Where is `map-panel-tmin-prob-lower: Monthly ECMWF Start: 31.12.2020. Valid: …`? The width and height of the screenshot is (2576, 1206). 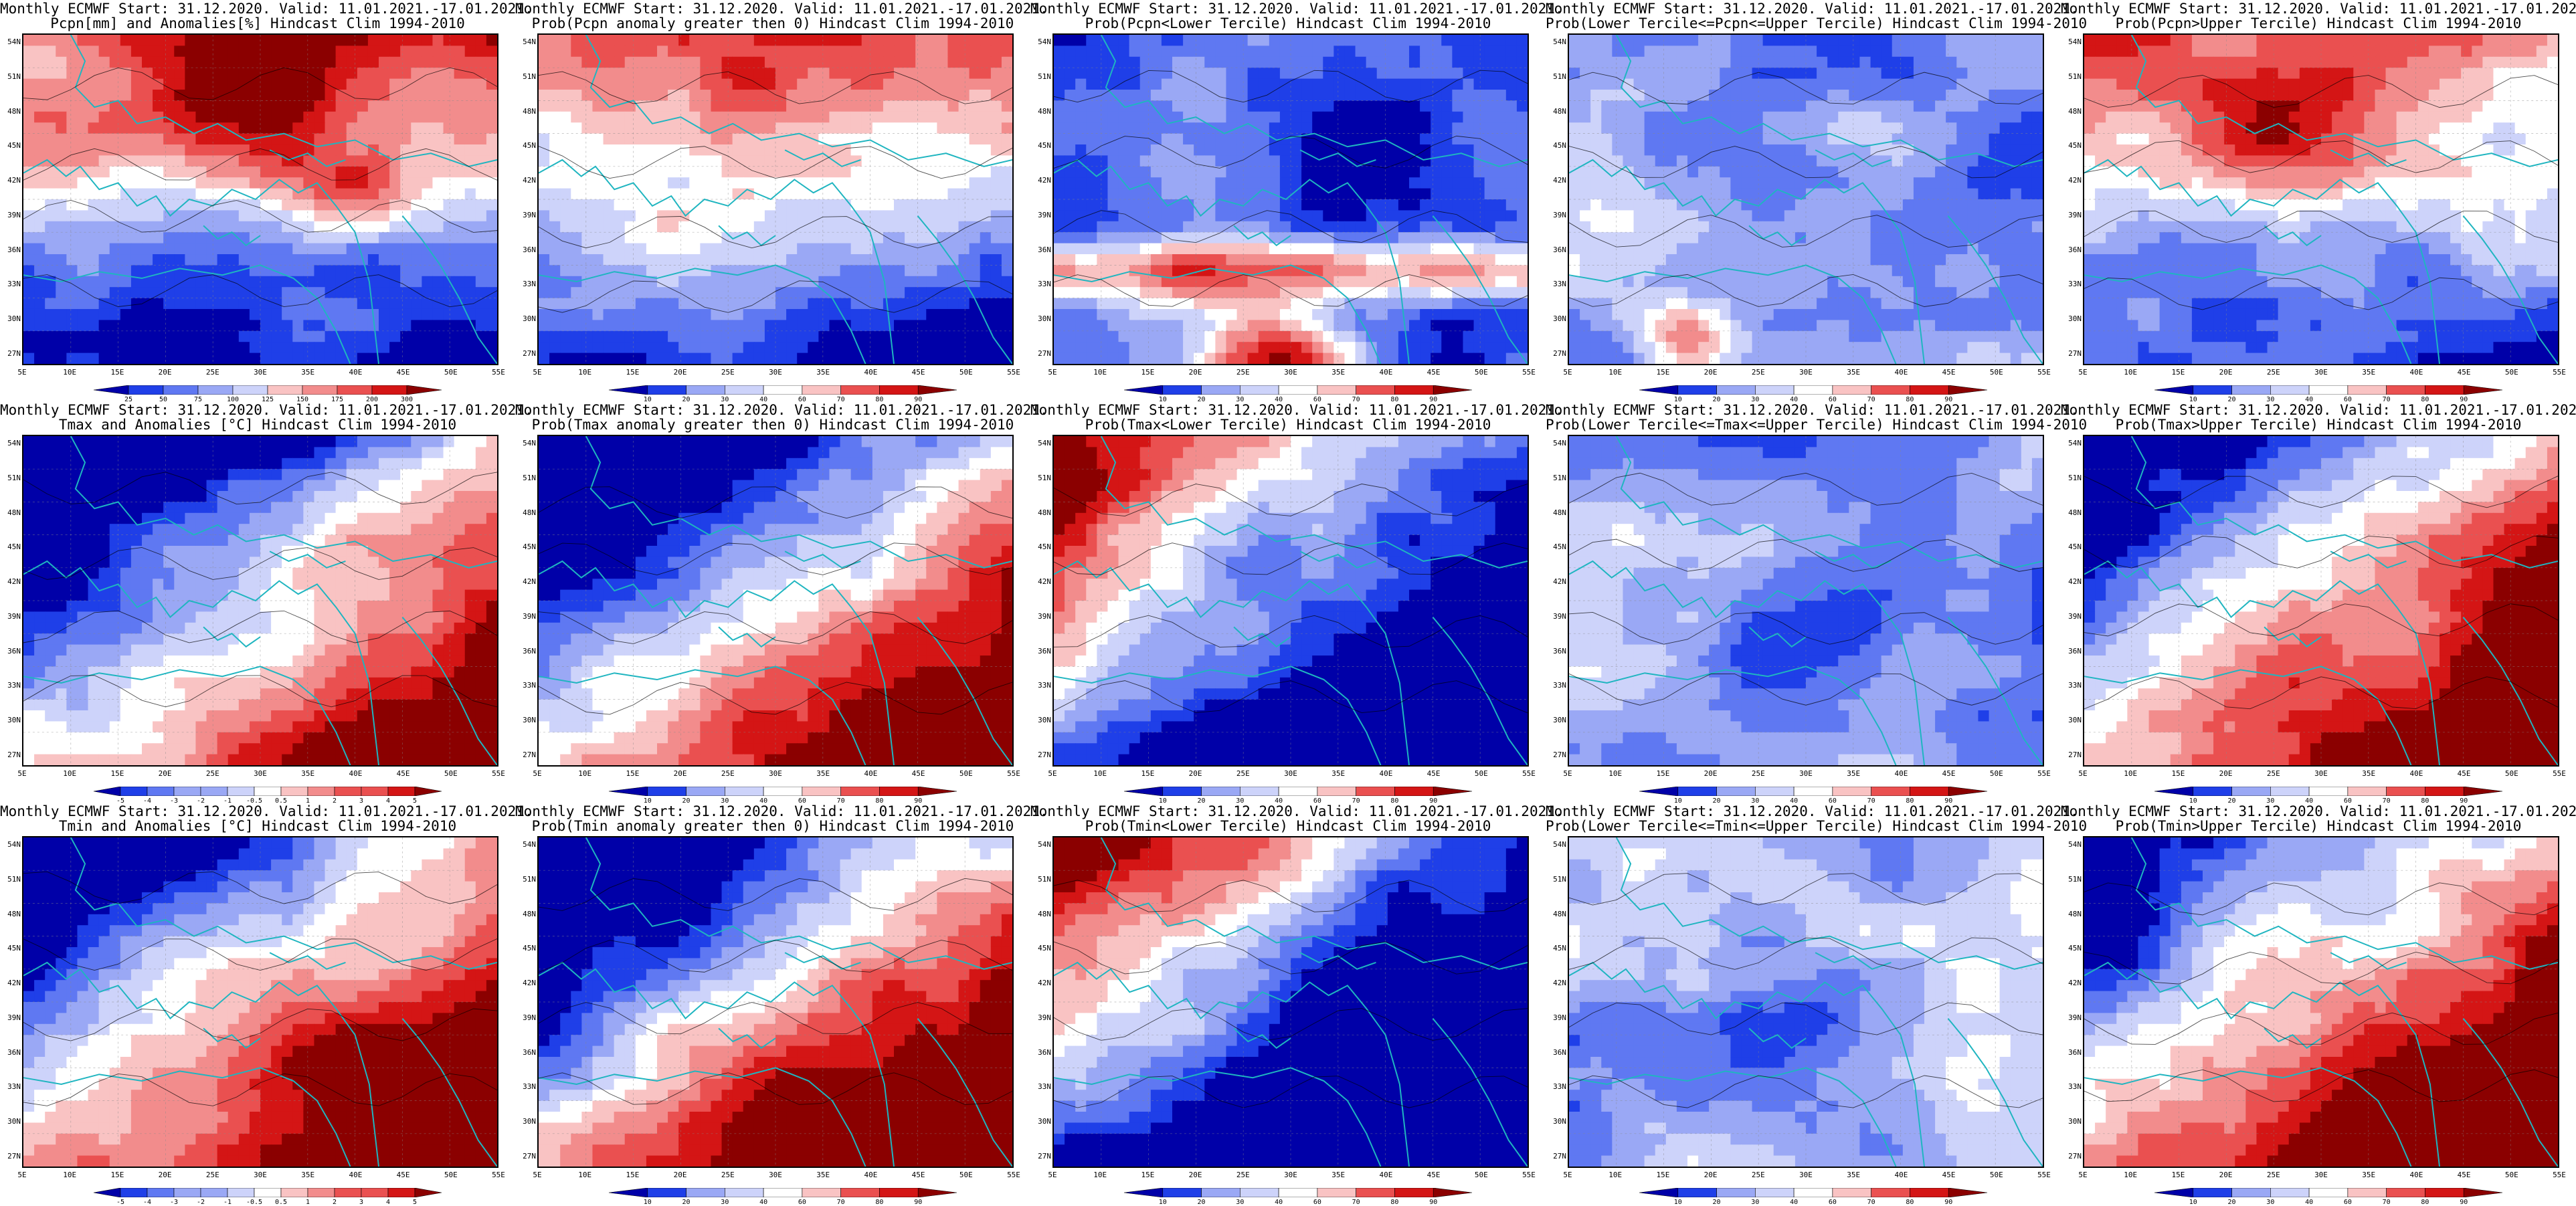
map-panel-tmin-prob-lower: Monthly ECMWF Start: 31.12.2020. Valid: … is located at coordinates (1288, 1003).